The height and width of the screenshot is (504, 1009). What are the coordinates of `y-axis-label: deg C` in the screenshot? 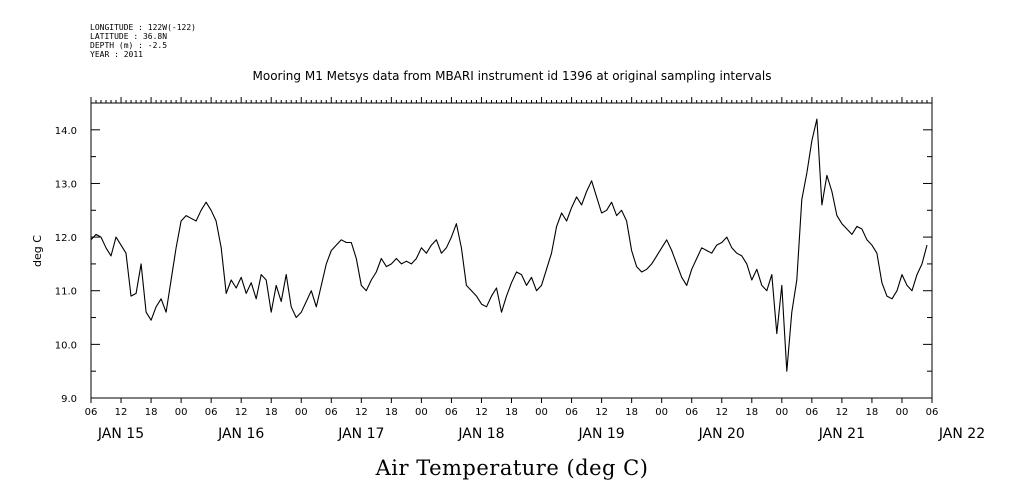 It's located at (37, 251).